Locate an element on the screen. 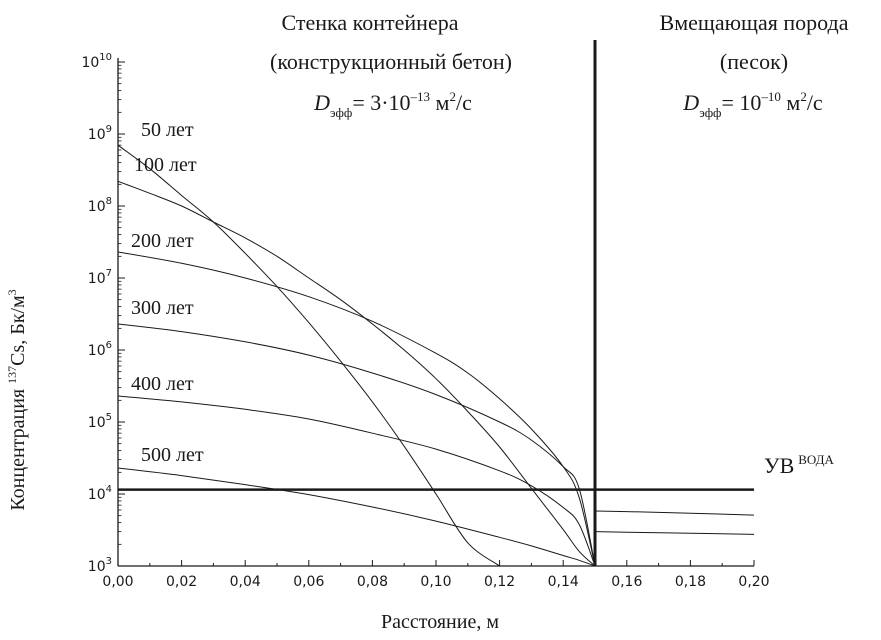 The height and width of the screenshot is (640, 881). rock-diffusion-coefficient: Dэфф= 10–10 м2/с is located at coordinates (752, 104).